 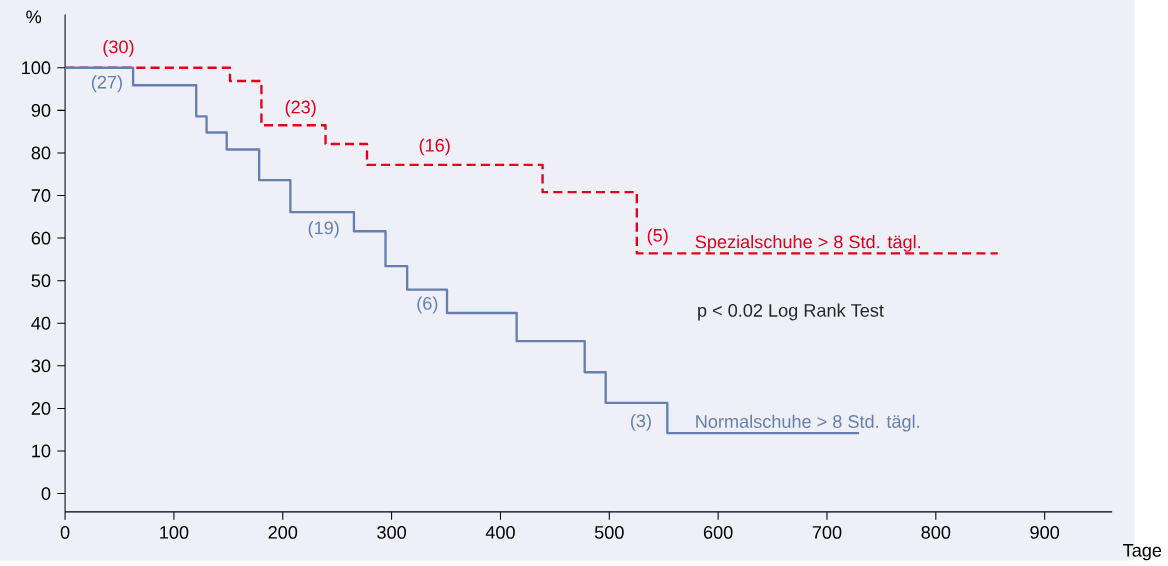 What do you see at coordinates (41, 153) in the screenshot?
I see `y-tick-label: 80` at bounding box center [41, 153].